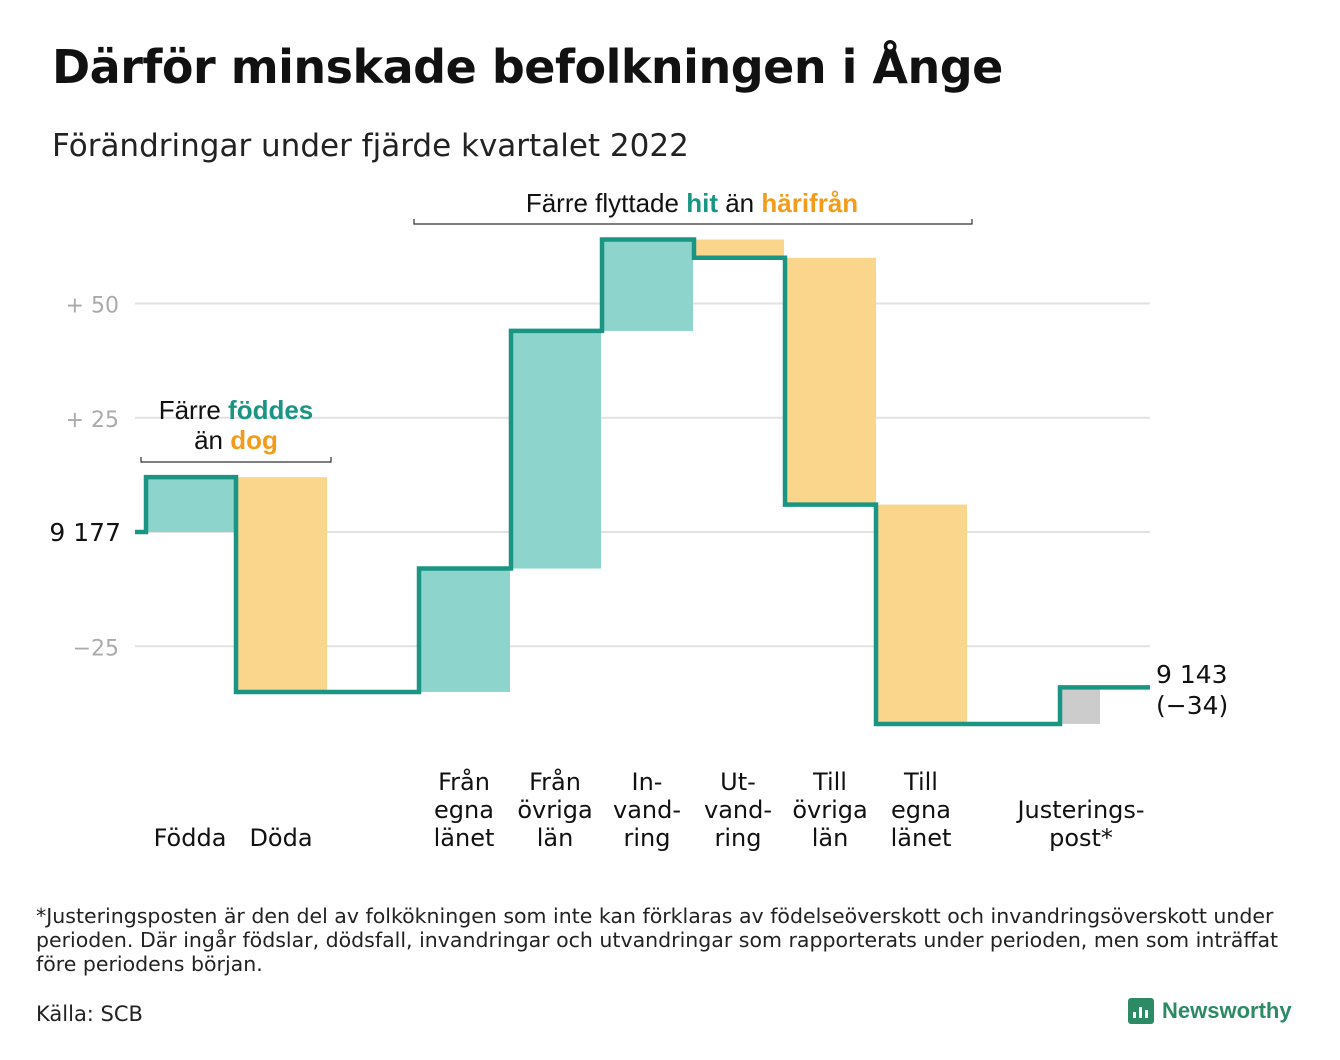  Describe the element at coordinates (527, 67) in the screenshot. I see `chart-title: Därför minskade befolkningen i Ånge` at that location.